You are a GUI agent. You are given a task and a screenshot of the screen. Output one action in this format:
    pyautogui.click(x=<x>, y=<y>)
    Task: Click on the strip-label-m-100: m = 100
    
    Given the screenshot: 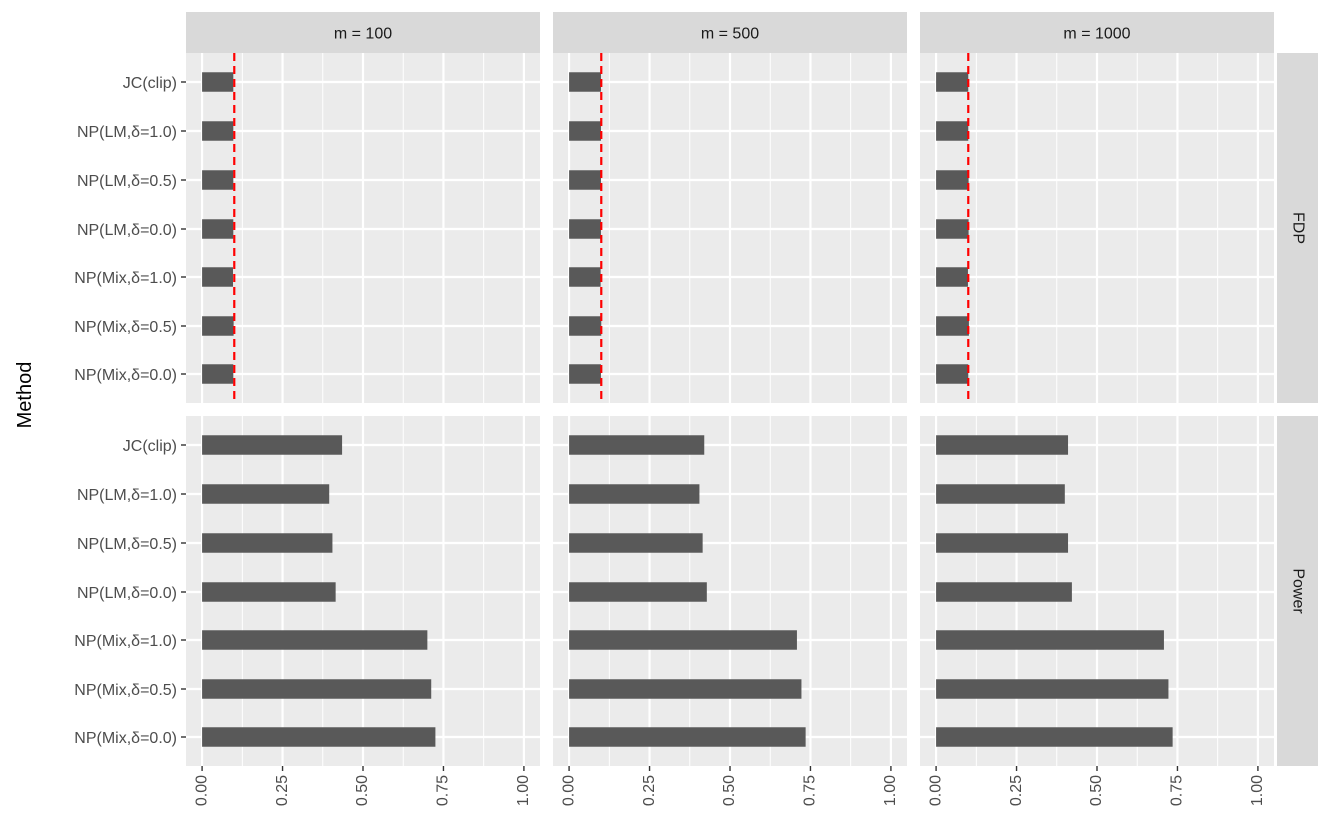 What is the action you would take?
    pyautogui.click(x=363, y=34)
    